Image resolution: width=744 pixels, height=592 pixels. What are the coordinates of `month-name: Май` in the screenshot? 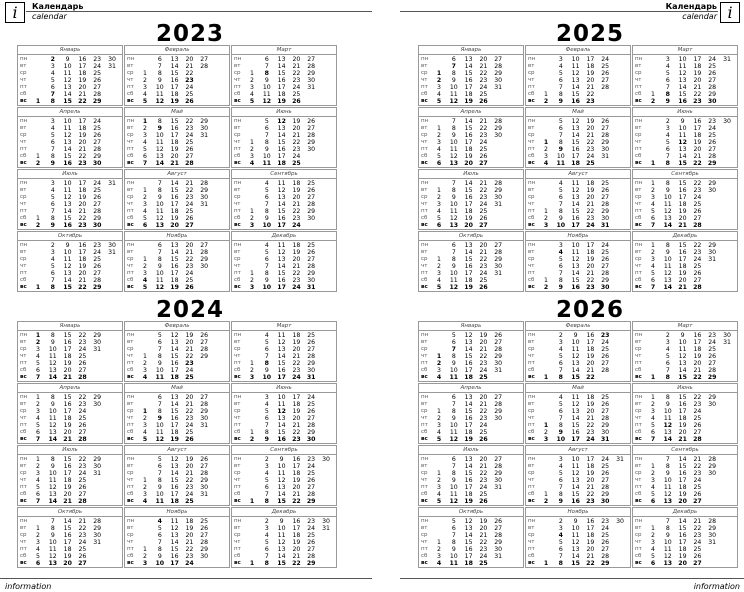 It's located at (177, 388).